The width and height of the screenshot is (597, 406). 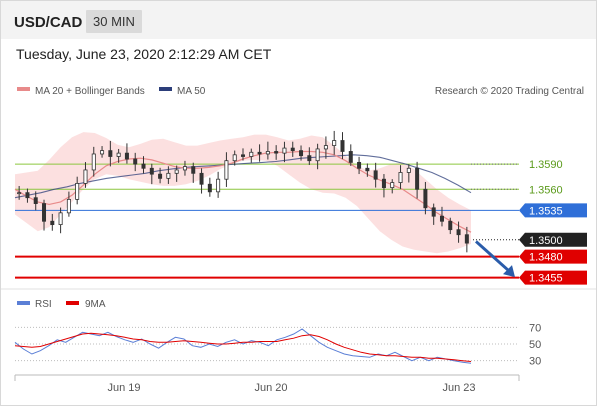 I want to click on rsi-ma-legend-label: 9MA, so click(x=95, y=304).